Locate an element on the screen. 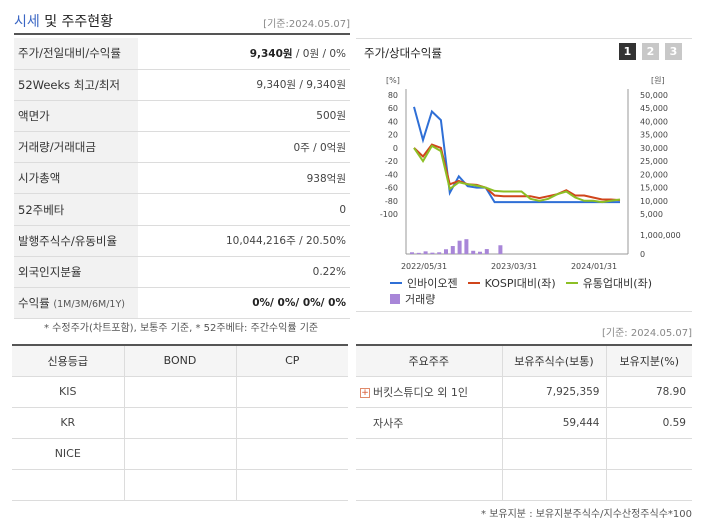 The width and height of the screenshot is (702, 525). info-label: 52Weeks 최고/최저 is located at coordinates (76, 85).